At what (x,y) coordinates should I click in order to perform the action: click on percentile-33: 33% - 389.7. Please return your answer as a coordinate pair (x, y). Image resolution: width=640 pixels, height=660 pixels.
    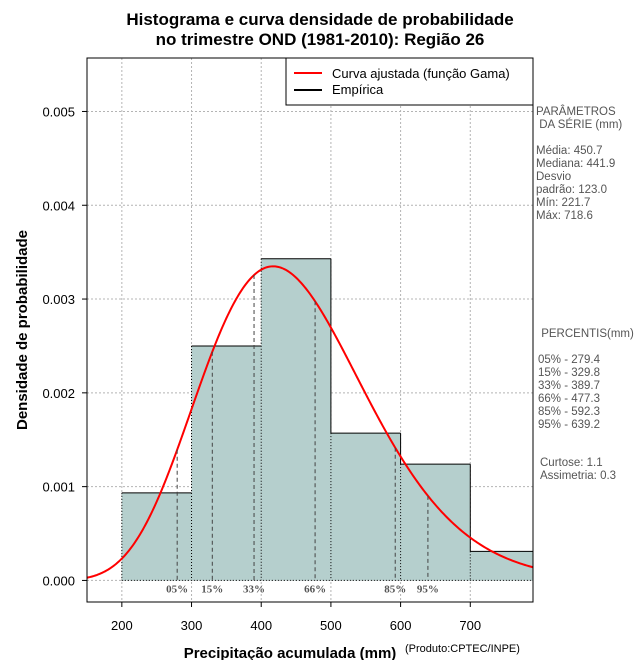
    Looking at the image, I should click on (569, 386).